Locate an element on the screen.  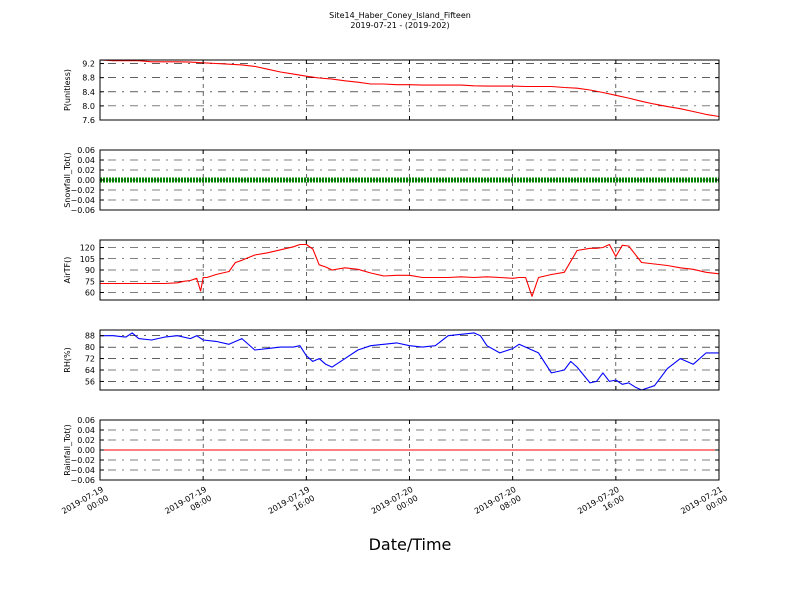
y-axis-label: Snowfall_Tot() is located at coordinates (67, 180).